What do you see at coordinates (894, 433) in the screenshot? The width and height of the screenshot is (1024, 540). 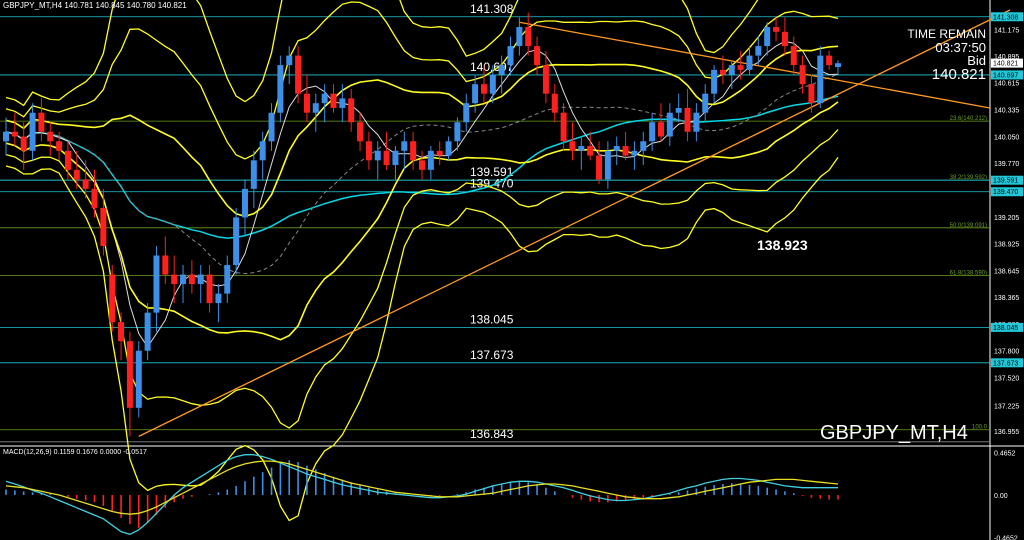 I see `symbol-label: GBPJPY_MT,H4` at bounding box center [894, 433].